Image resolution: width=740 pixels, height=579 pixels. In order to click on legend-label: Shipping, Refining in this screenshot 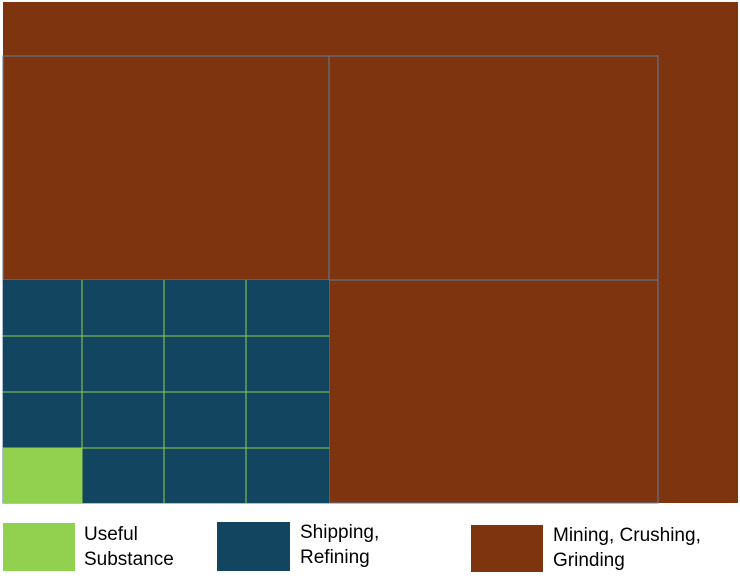, I will do `click(340, 545)`.